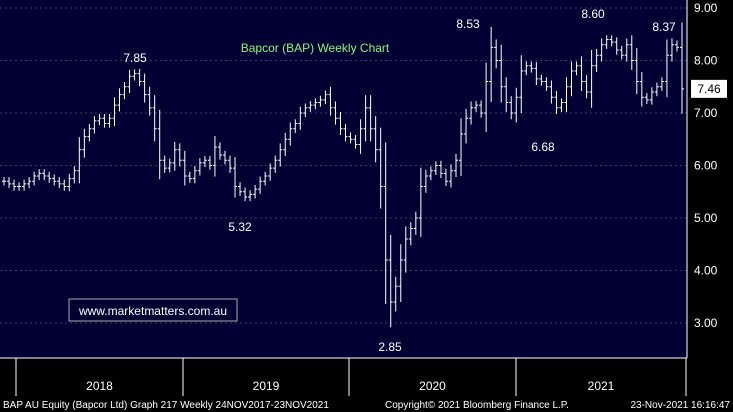  I want to click on y-tick-label: 9.00, so click(706, 8).